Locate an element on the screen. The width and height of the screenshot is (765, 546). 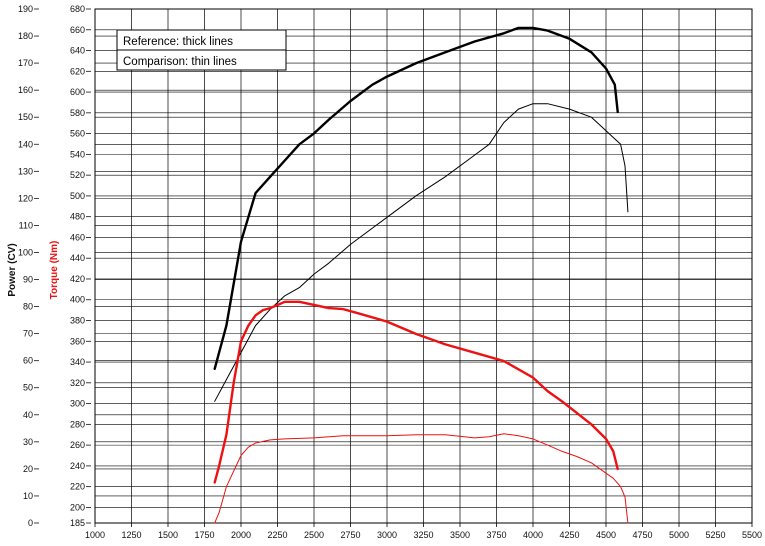
torque-tick-label: 360 is located at coordinates (77, 341).